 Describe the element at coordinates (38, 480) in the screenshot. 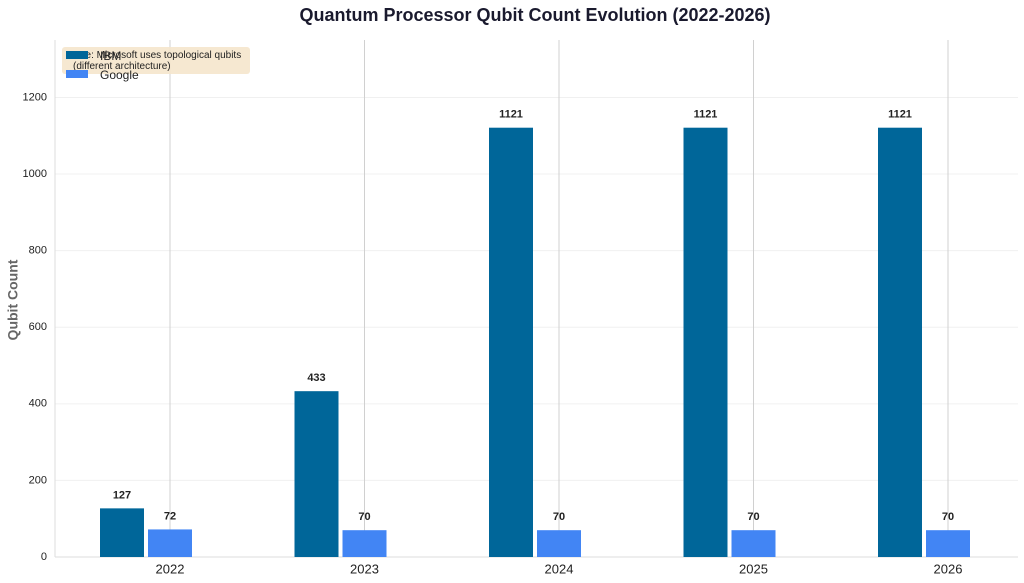

I see `y-tick-label: 200` at that location.